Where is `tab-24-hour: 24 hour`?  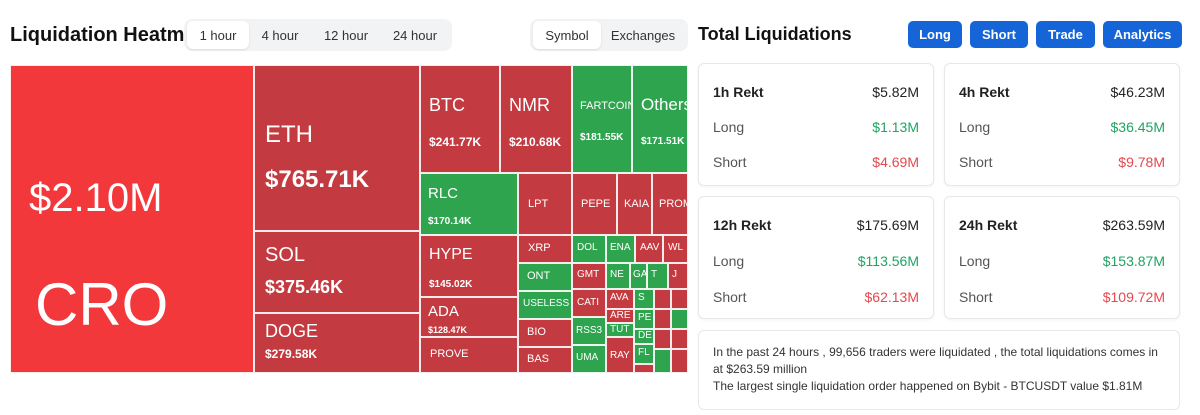 tab-24-hour: 24 hour is located at coordinates (415, 35).